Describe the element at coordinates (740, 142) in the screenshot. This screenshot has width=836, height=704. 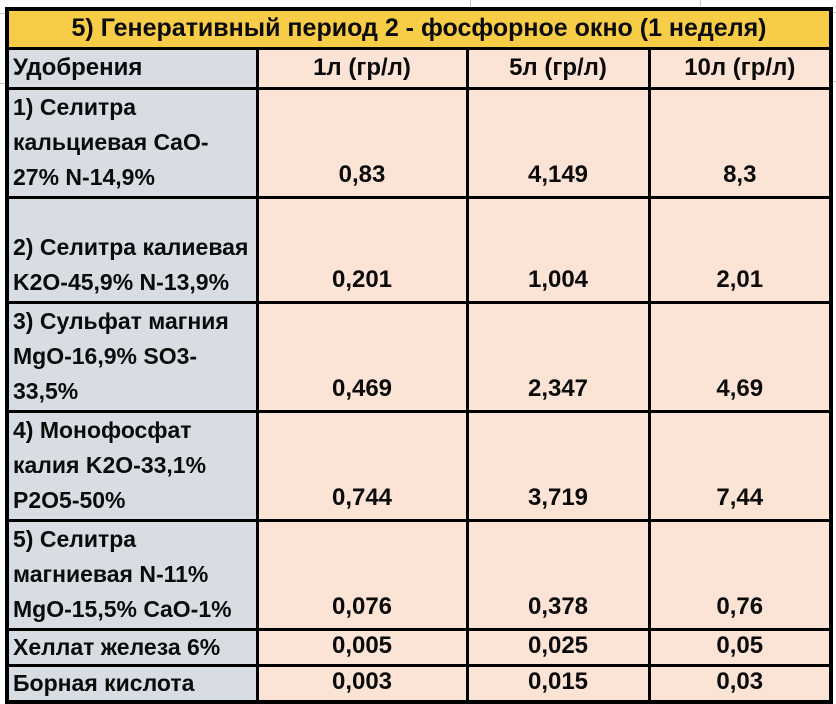
I see `dose-10l-cell: 8,3` at that location.